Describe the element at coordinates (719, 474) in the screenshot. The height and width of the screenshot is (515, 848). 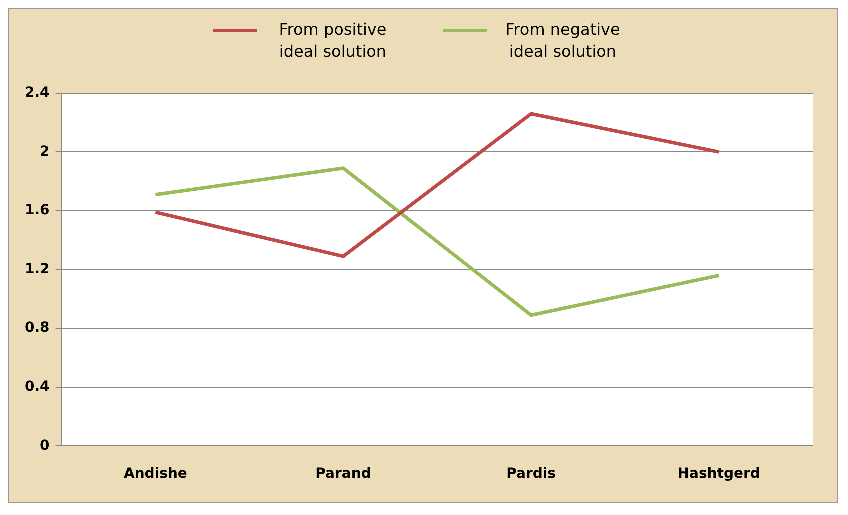
I see `x-tick-label: Hashtgerd` at that location.